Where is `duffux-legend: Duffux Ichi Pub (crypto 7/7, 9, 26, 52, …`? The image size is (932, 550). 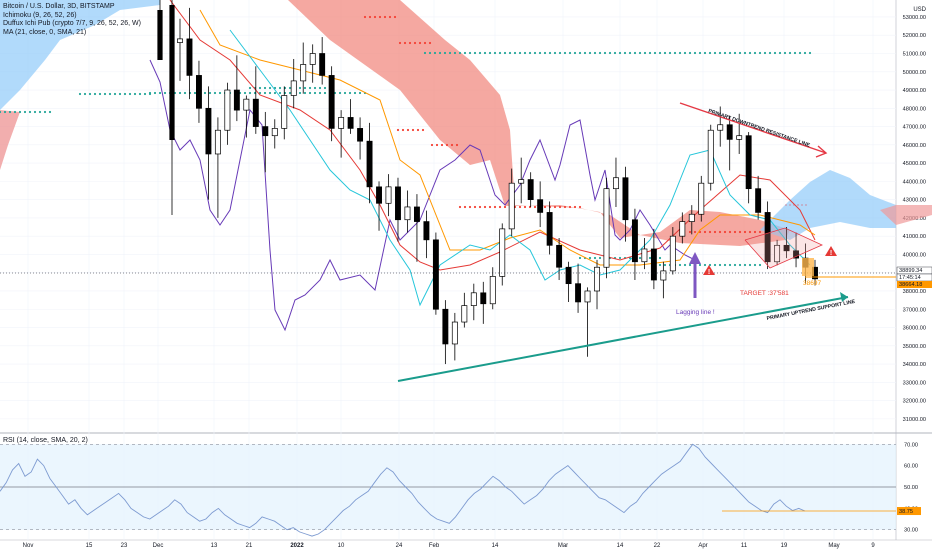
duffux-legend: Duffux Ichi Pub (crypto 7/7, 9, 26, 52, … is located at coordinates (72, 23).